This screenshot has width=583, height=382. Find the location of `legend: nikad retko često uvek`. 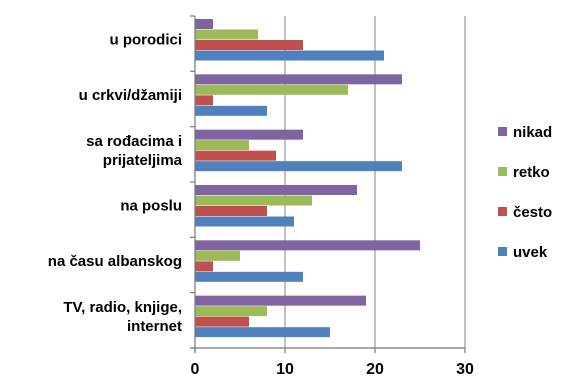

legend: nikad retko često uvek is located at coordinates (525, 192).